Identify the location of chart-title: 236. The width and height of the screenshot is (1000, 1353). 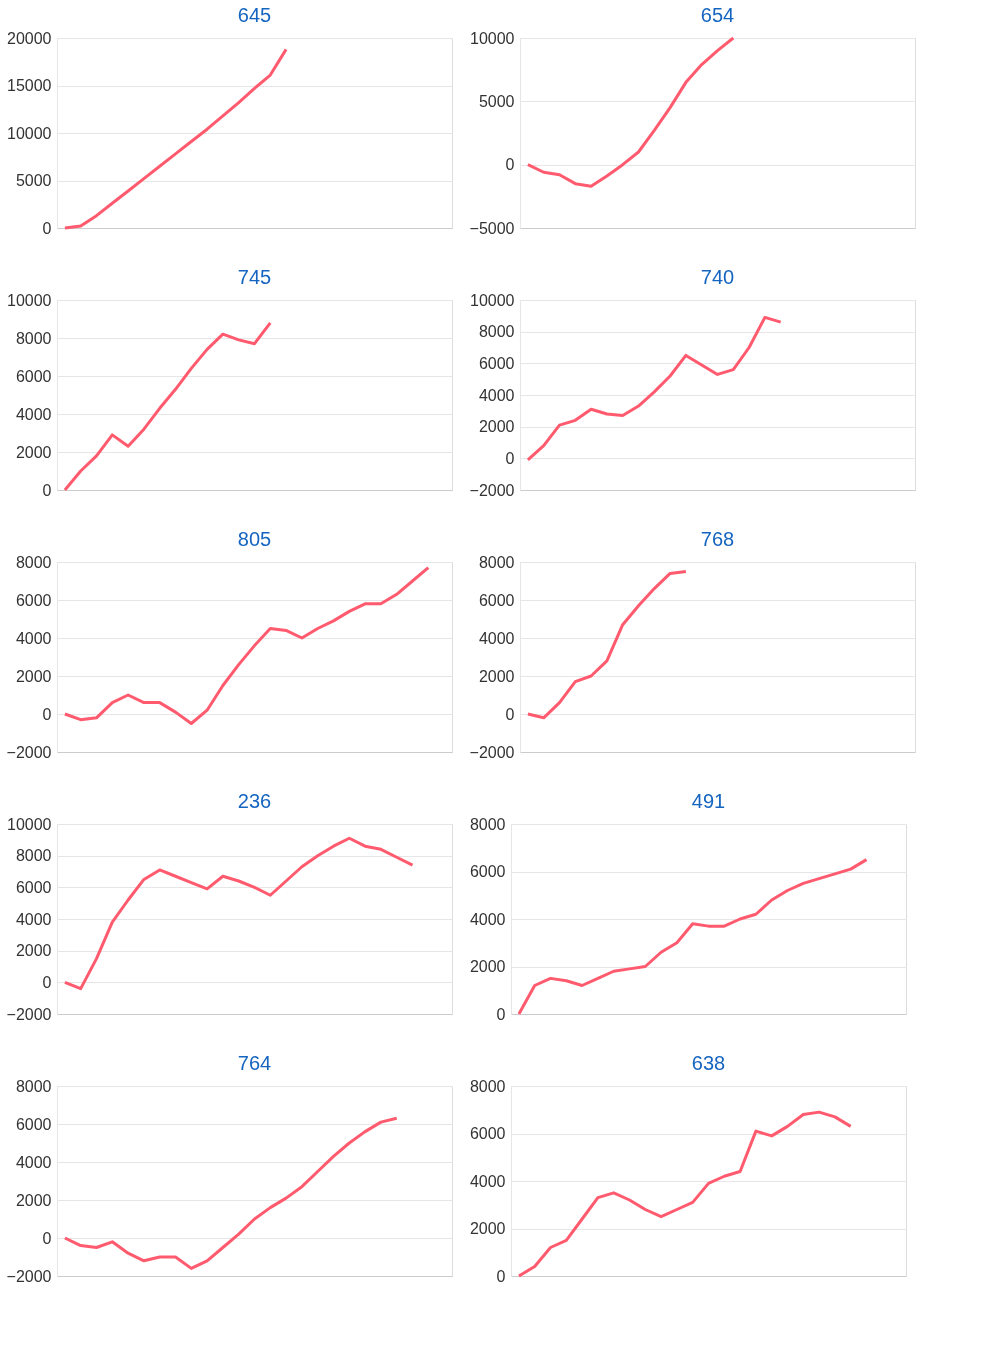
(254, 801).